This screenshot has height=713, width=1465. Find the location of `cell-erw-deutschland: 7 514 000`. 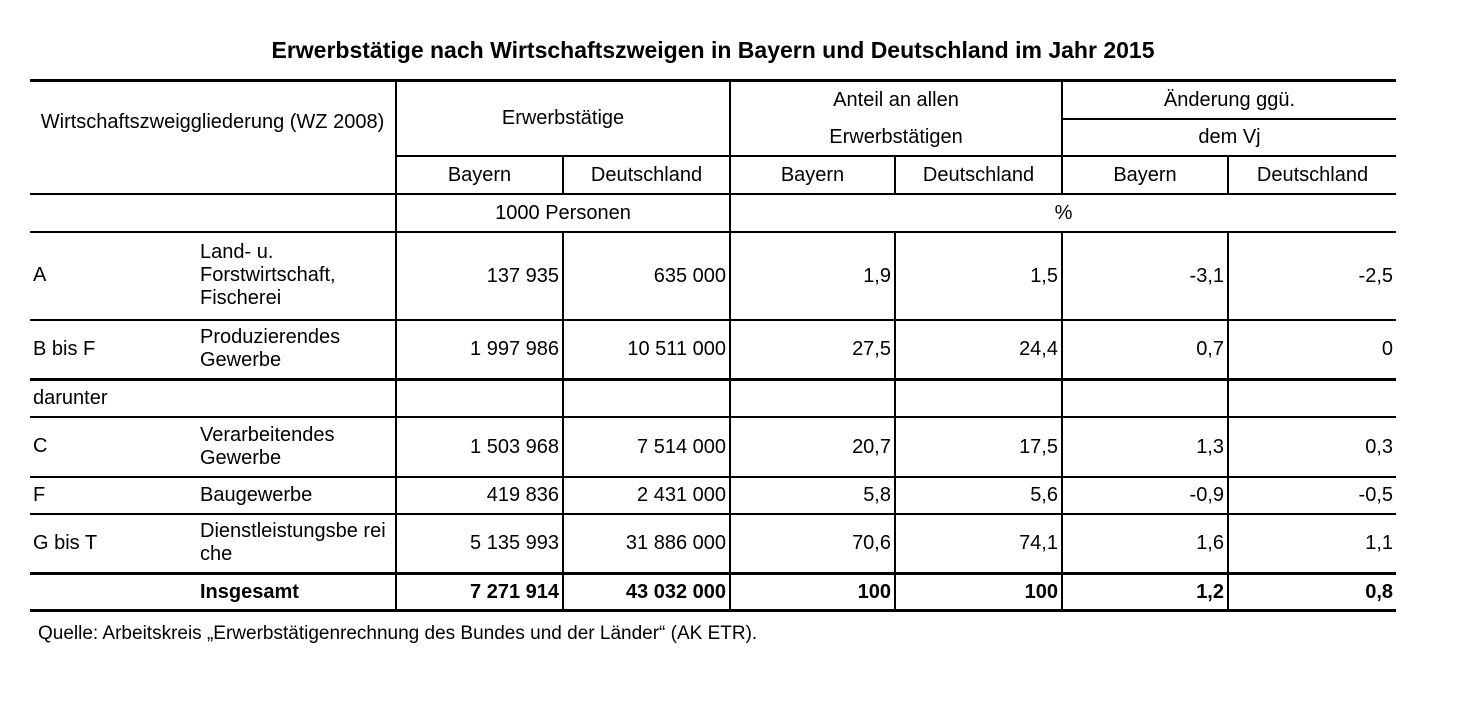

cell-erw-deutschland: 7 514 000 is located at coordinates (646, 446).